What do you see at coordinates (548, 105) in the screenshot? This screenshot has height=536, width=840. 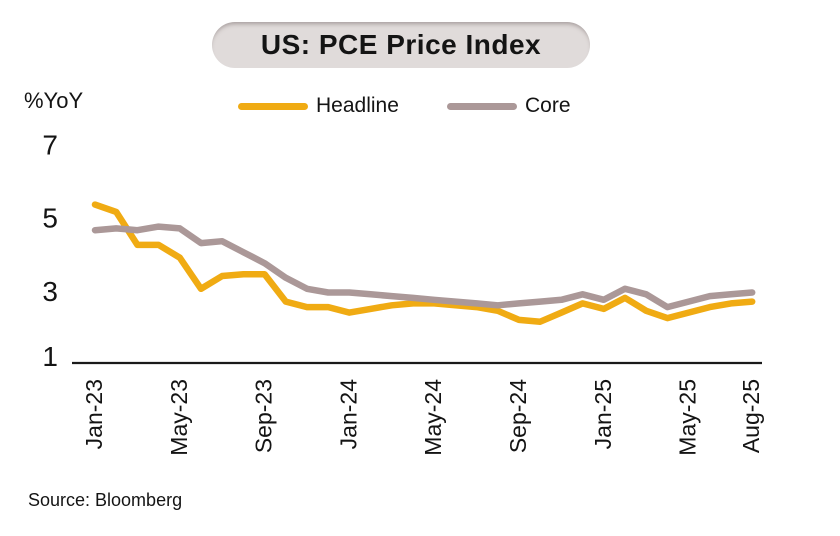 I see `legend-label-core: Core` at bounding box center [548, 105].